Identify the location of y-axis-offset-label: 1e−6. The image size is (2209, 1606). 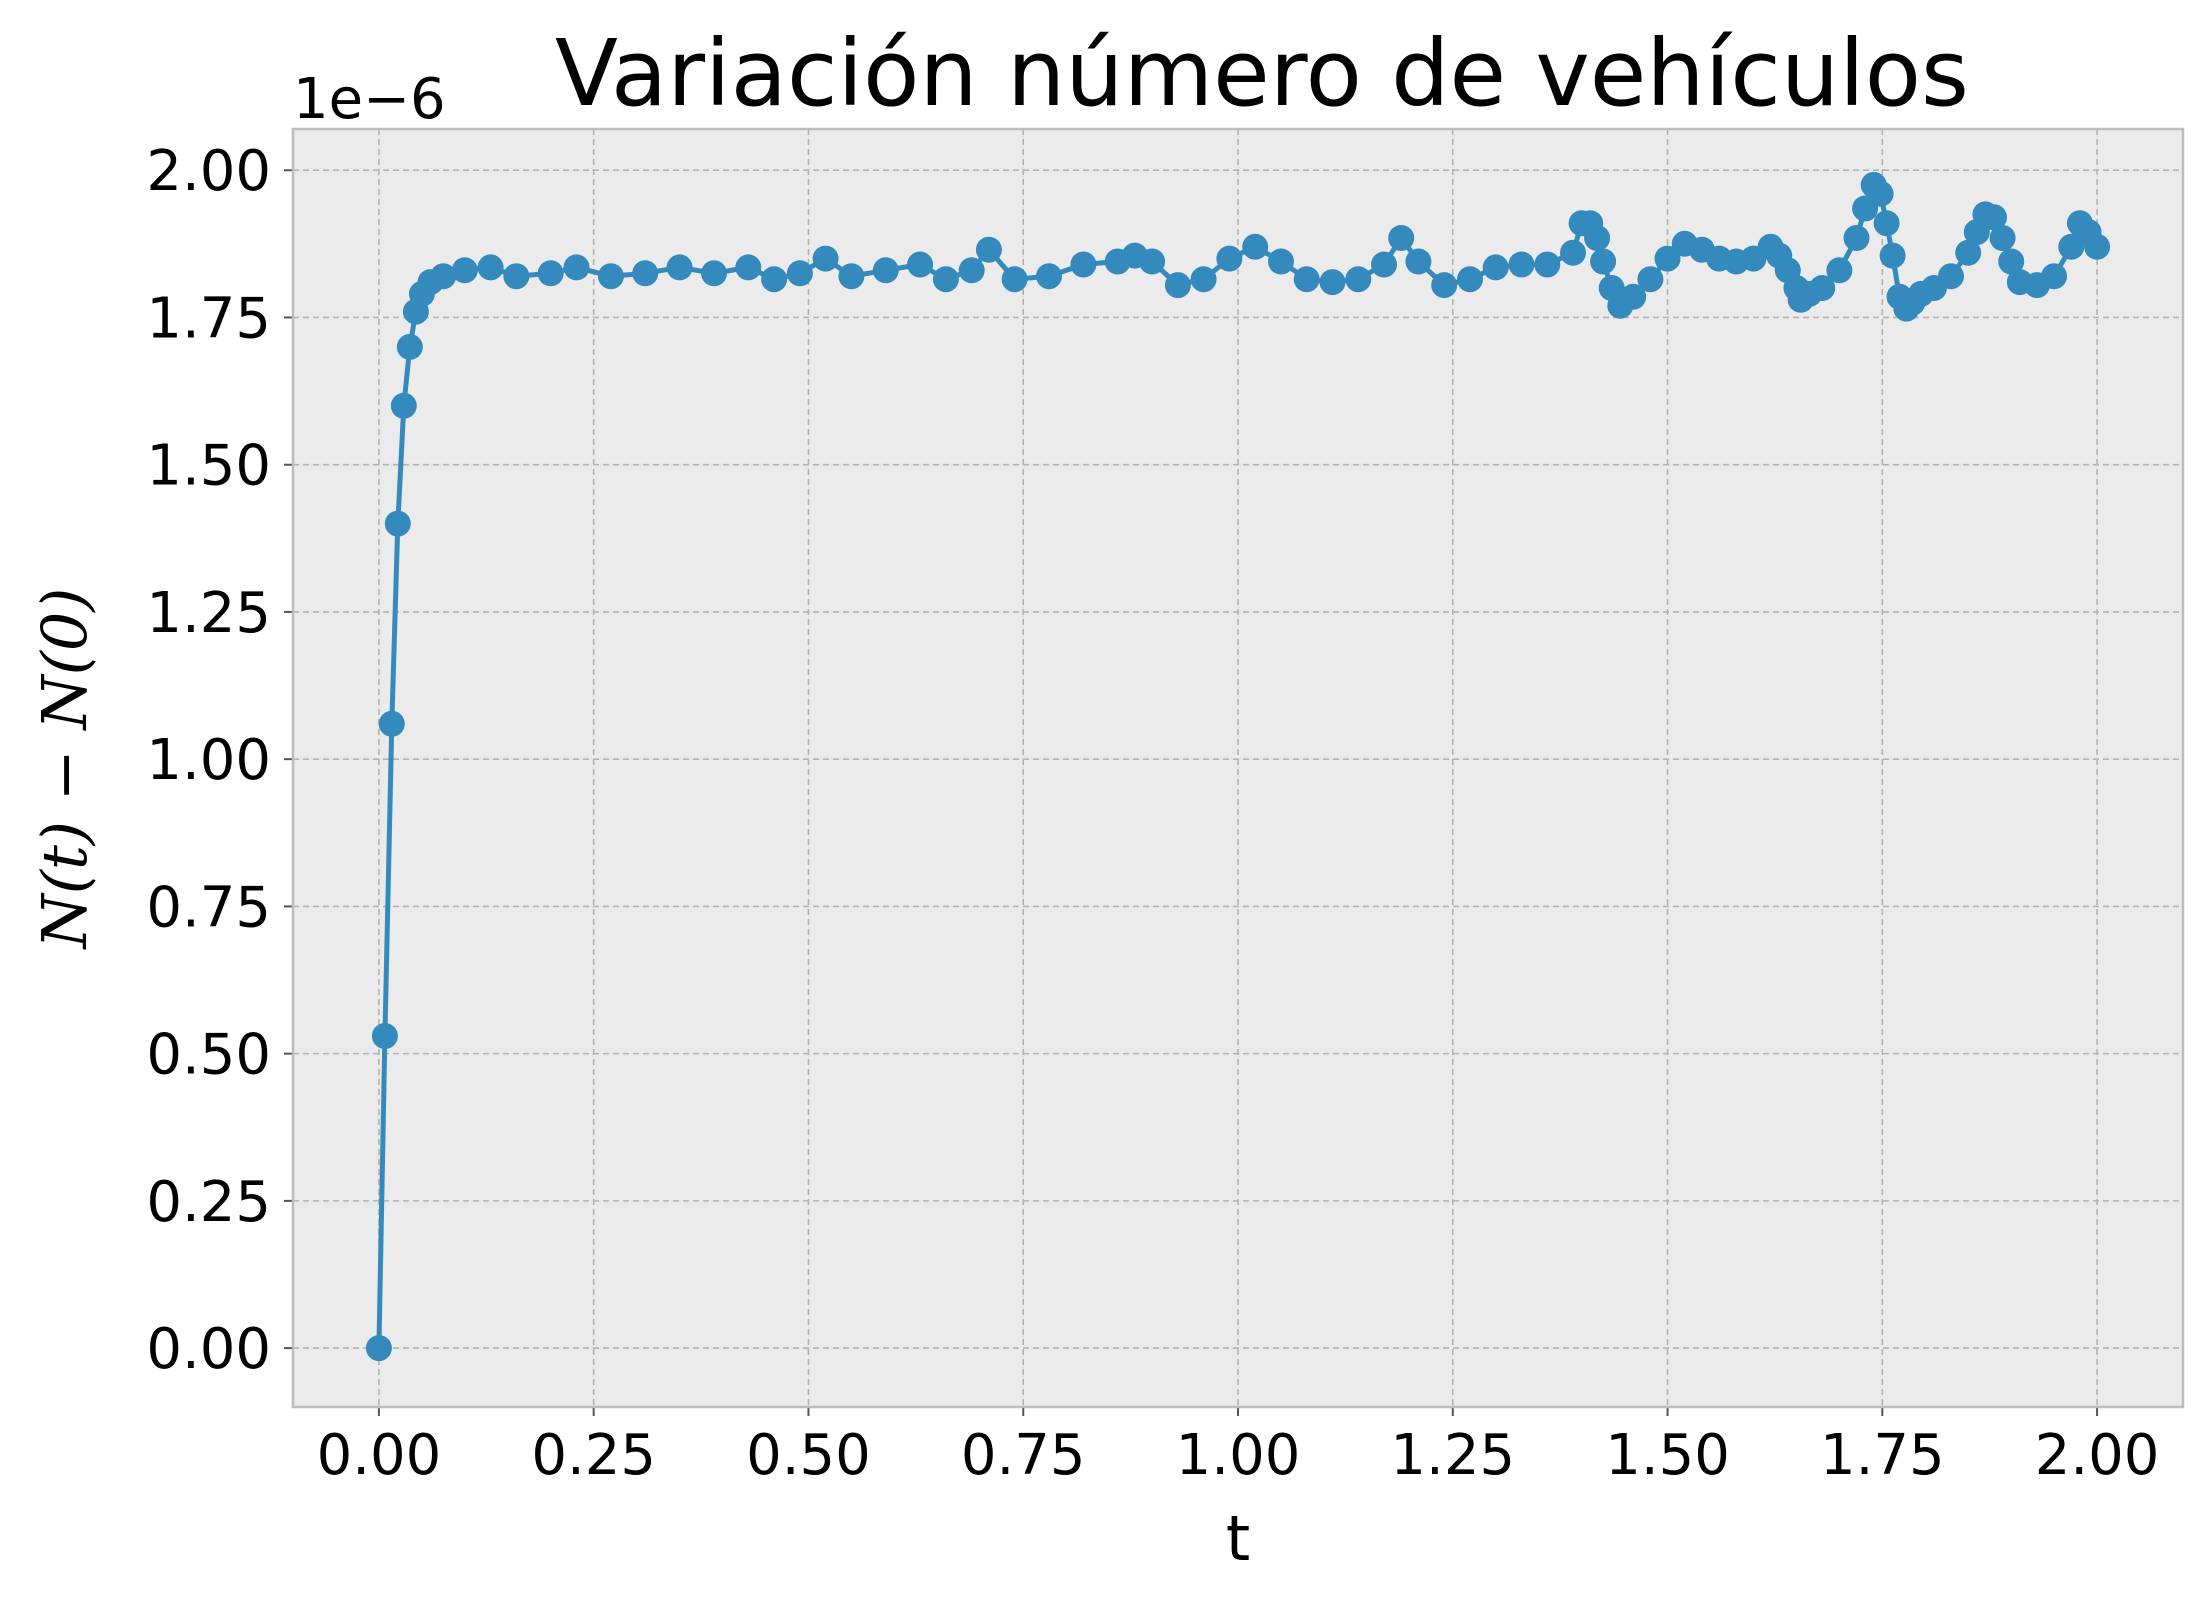
(369, 99).